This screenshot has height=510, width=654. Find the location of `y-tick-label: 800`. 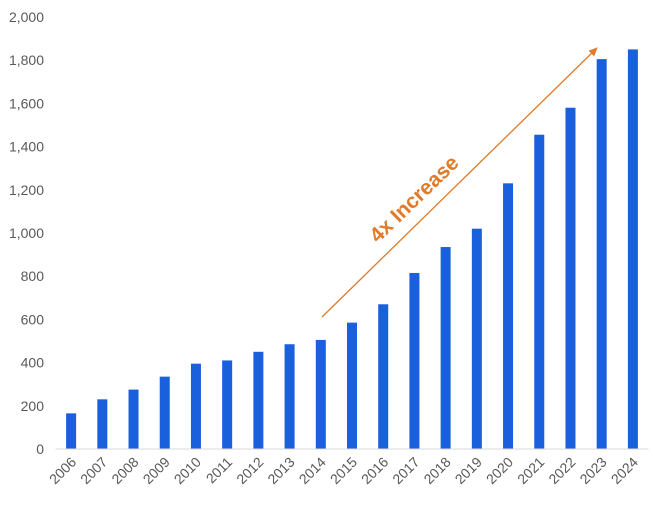

y-tick-label: 800 is located at coordinates (33, 276).